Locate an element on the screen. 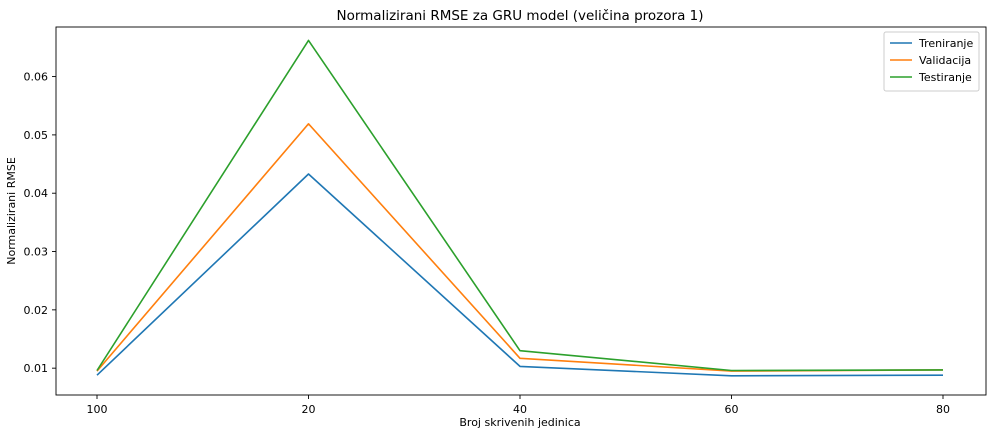 The height and width of the screenshot is (435, 993). y-axis: 0.01 0.02 0.03 0.04 0.05 0.06 is located at coordinates (40, 223).